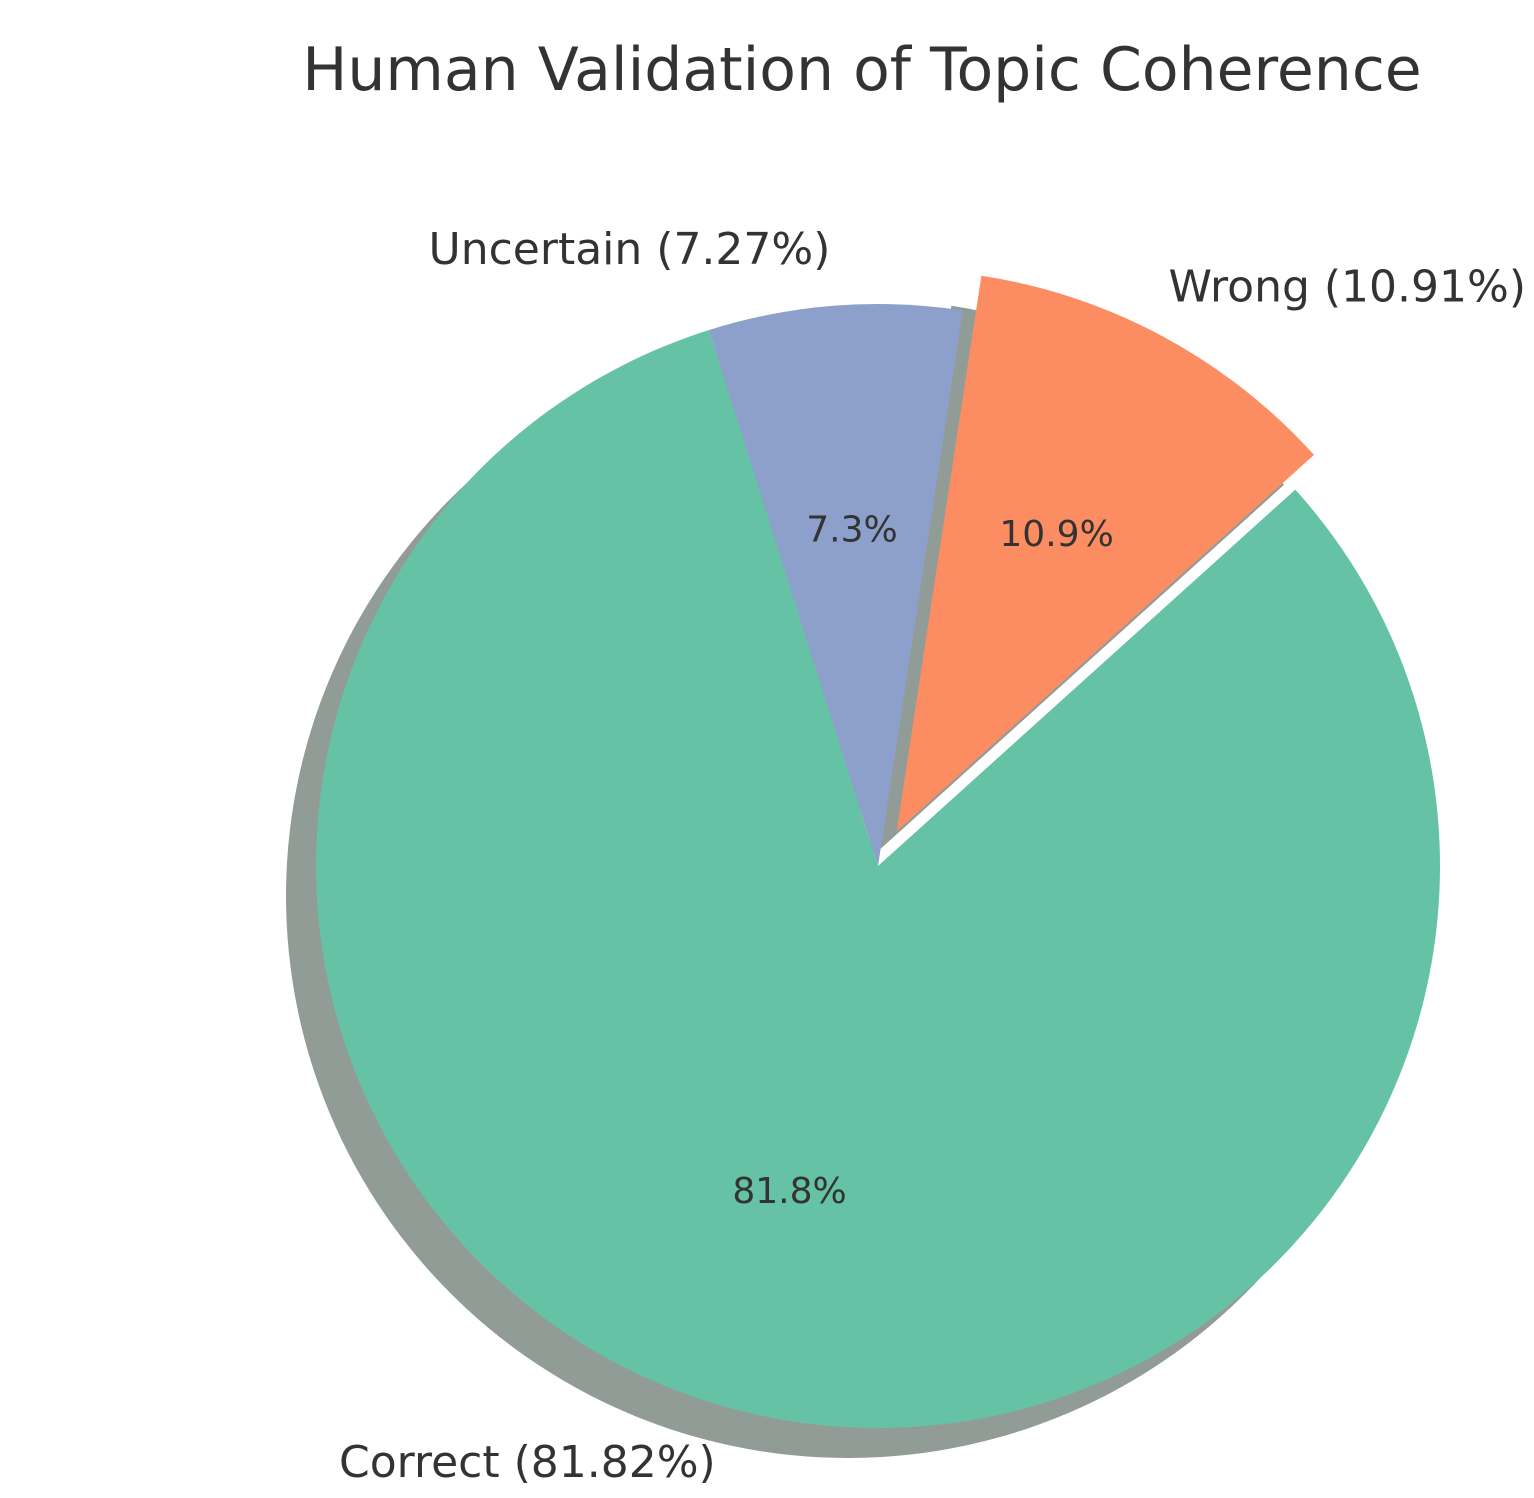  What do you see at coordinates (789, 1191) in the screenshot?
I see `pct-label-correct: 81.8%` at bounding box center [789, 1191].